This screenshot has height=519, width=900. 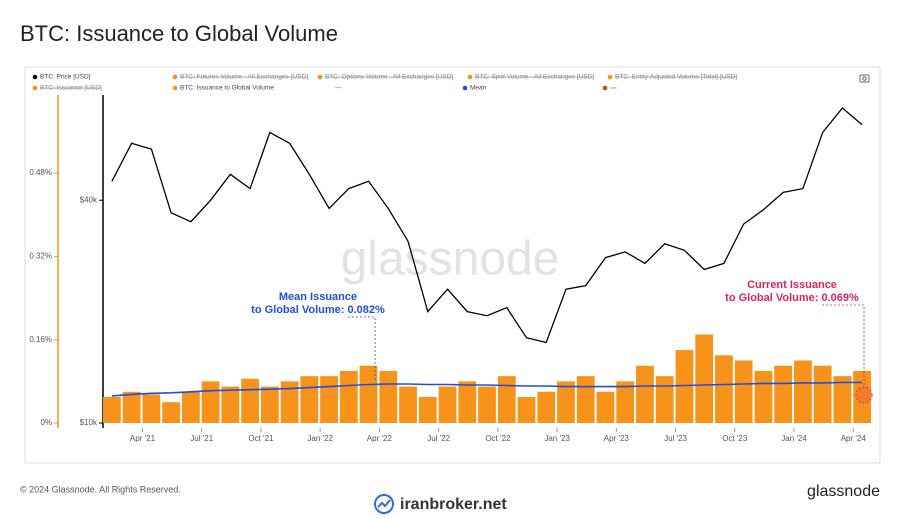 I want to click on y-tick-label: 0.16%, so click(x=40, y=339).